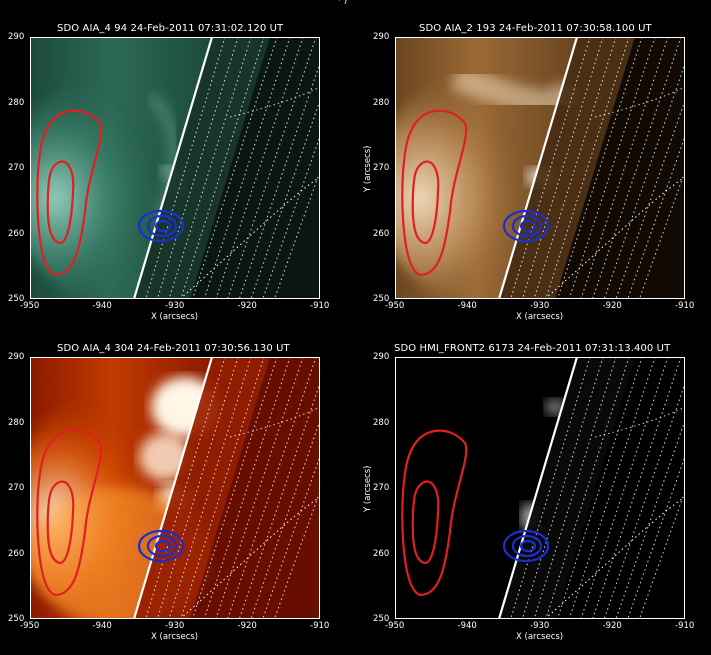  I want to click on figure-top-fragment: · ), so click(343, 3).